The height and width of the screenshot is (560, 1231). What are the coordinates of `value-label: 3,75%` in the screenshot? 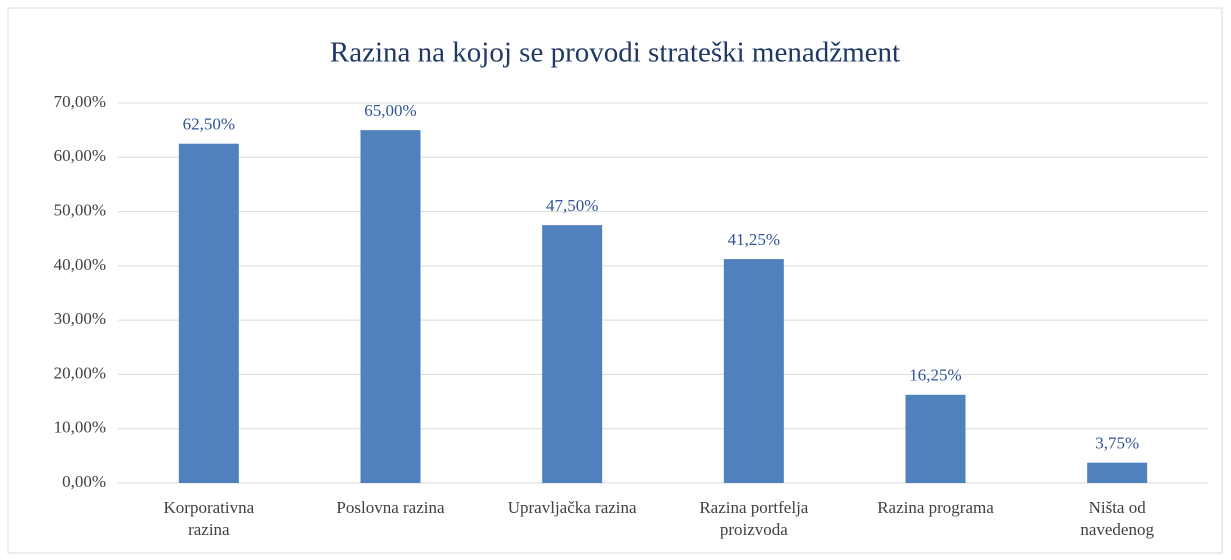 It's located at (1117, 443).